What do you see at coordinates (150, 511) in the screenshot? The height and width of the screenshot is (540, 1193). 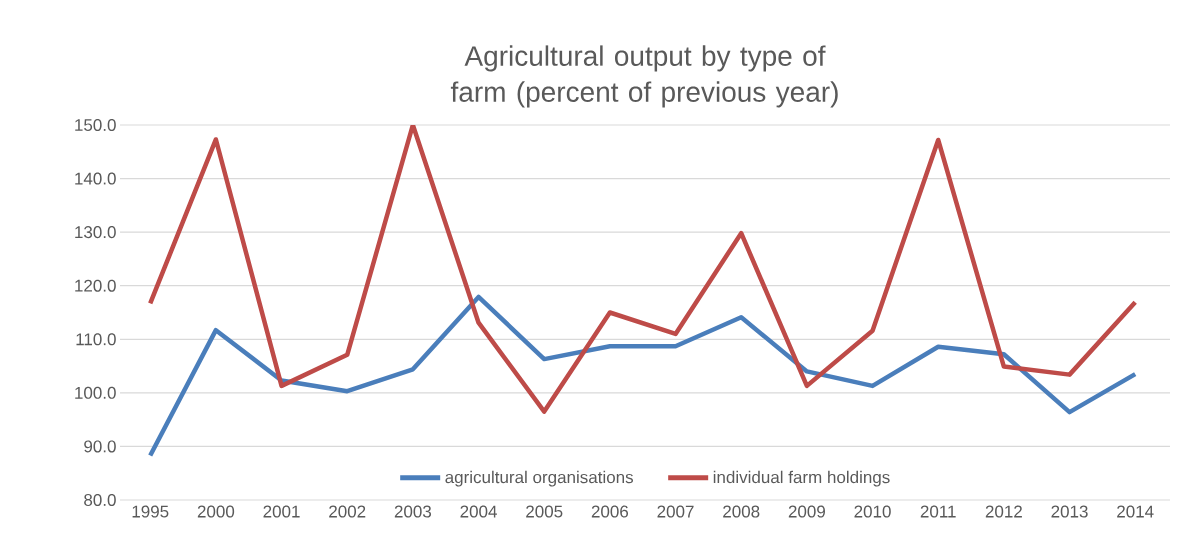 I see `x-tick-label: 1995` at bounding box center [150, 511].